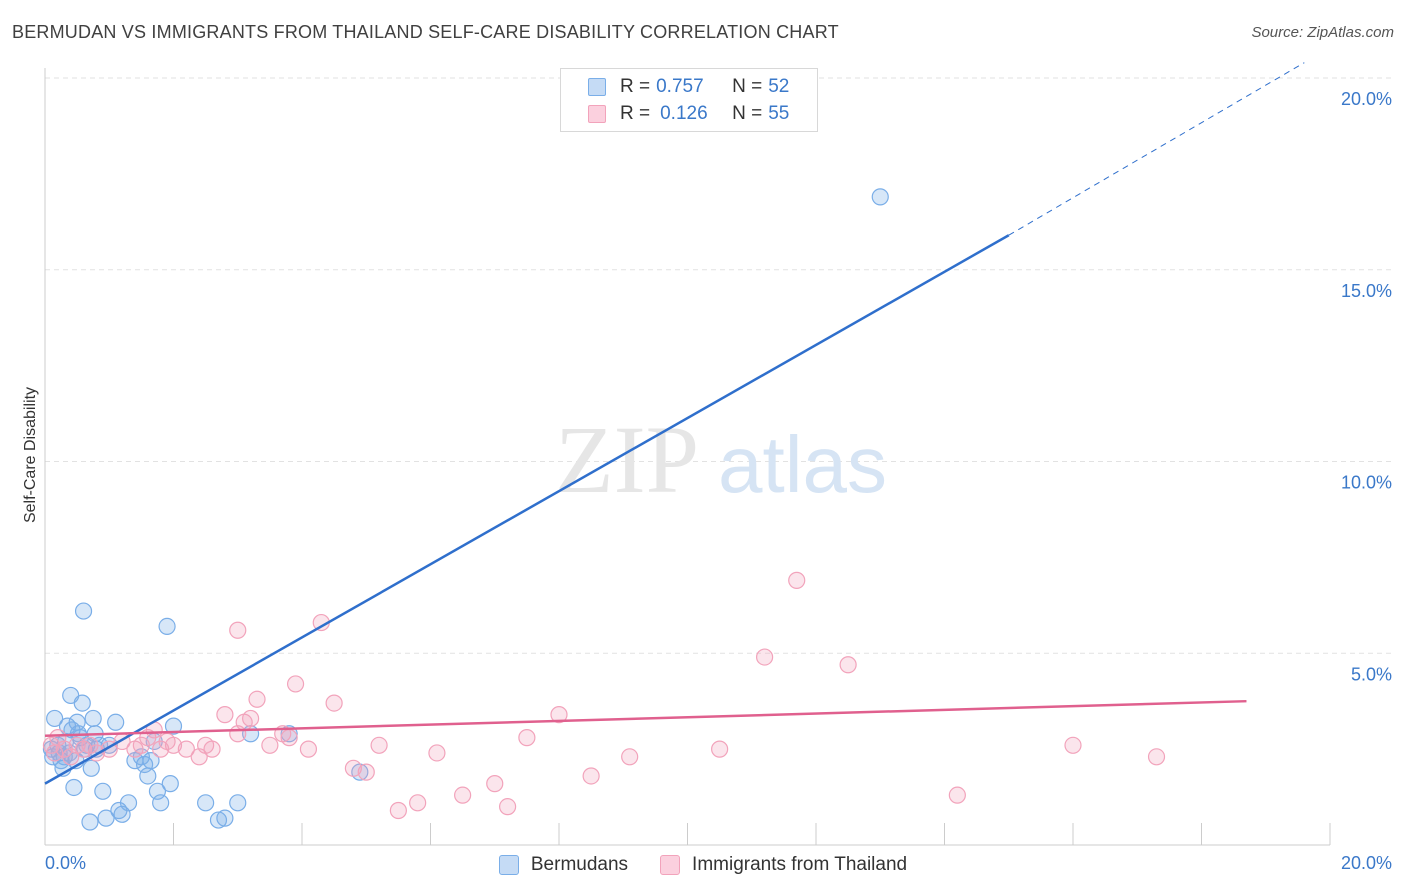 The height and width of the screenshot is (892, 1406). I want to click on legend: R = 0.757 N = 52 R = 0.126 N = 55, so click(689, 100).